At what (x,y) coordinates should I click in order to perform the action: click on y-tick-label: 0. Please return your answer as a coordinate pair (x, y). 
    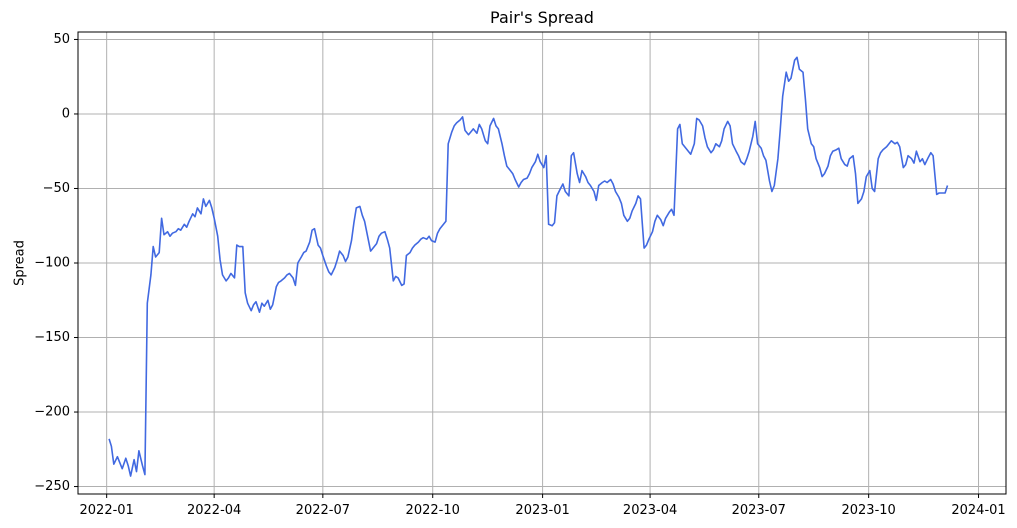
    Looking at the image, I should click on (66, 113).